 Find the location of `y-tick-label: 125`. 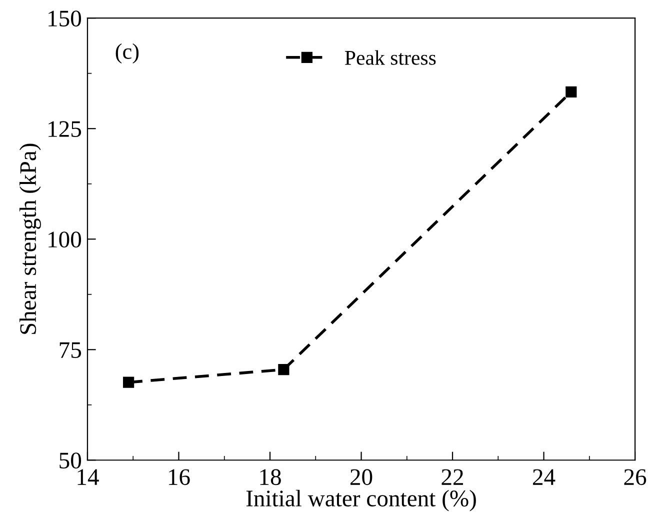

y-tick-label: 125 is located at coordinates (64, 129).